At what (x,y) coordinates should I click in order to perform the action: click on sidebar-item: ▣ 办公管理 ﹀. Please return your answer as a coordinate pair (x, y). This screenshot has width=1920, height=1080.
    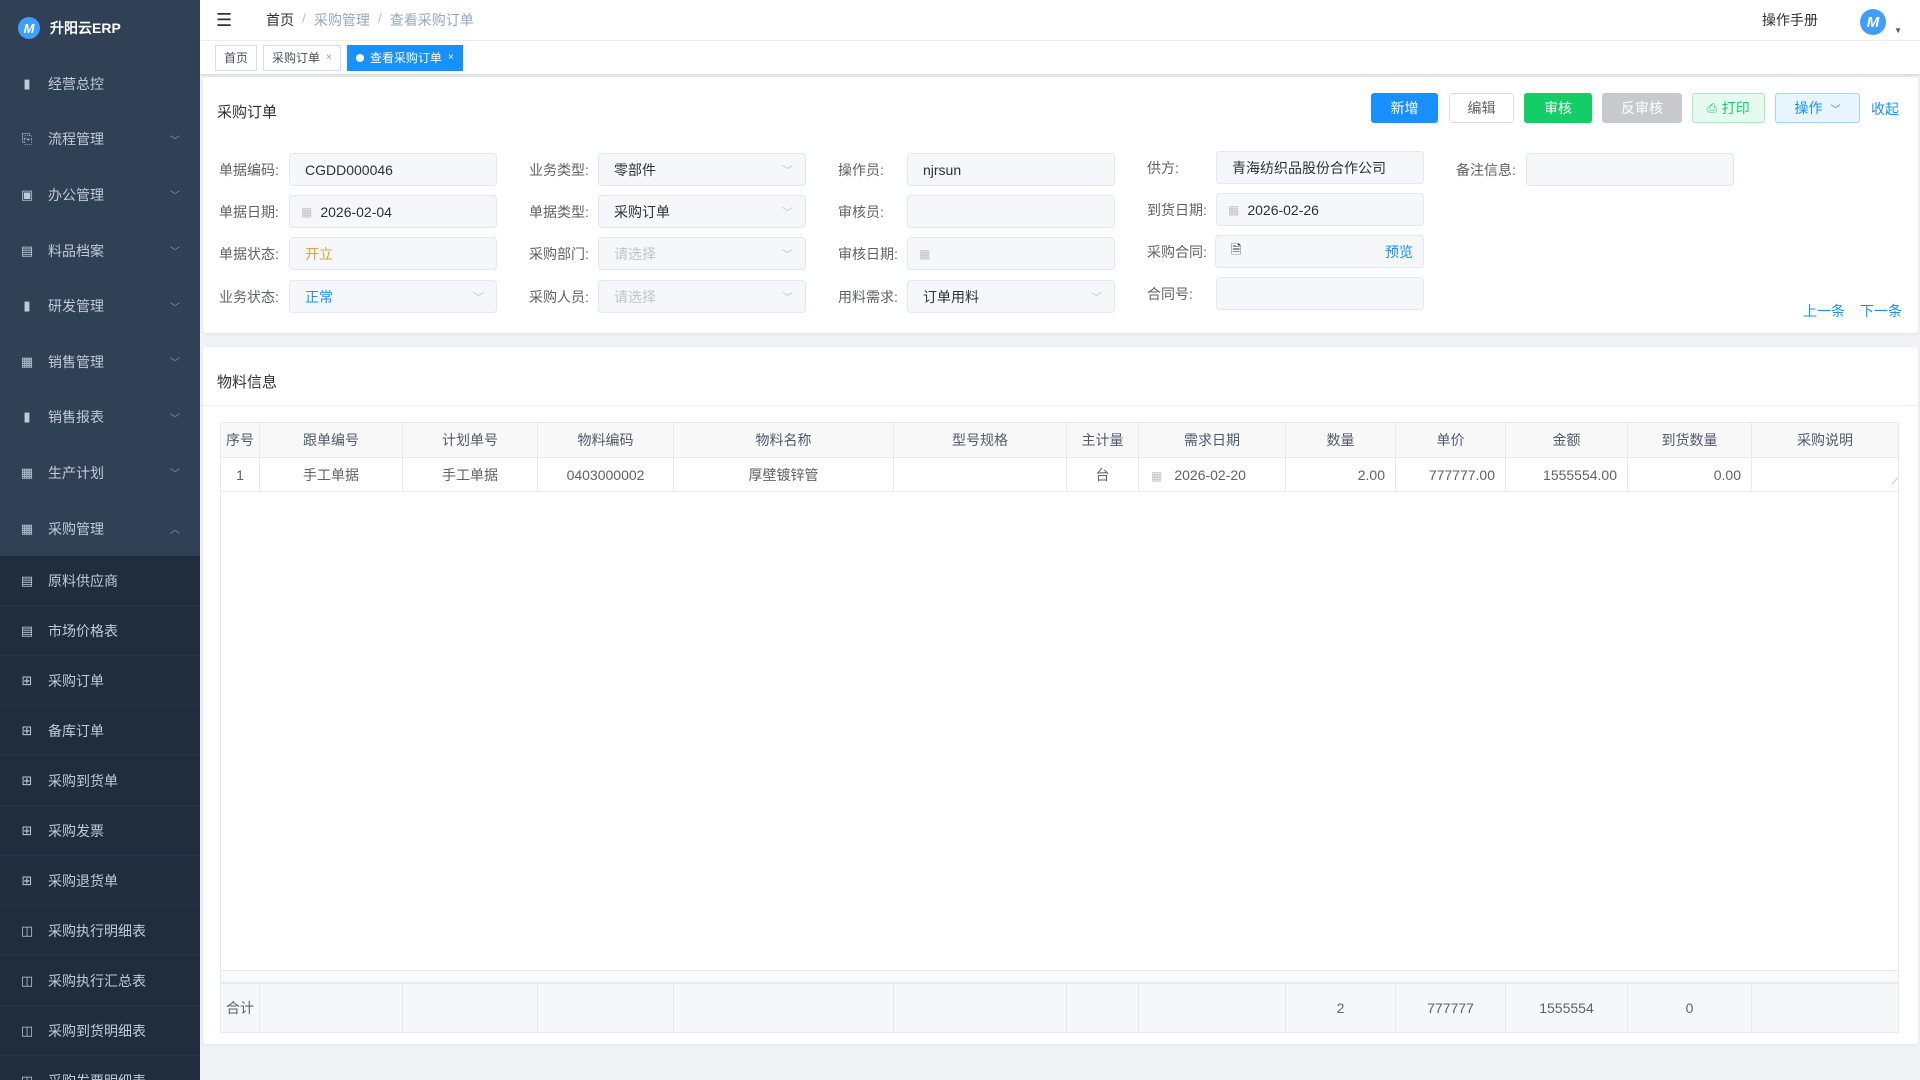
    Looking at the image, I should click on (100, 195).